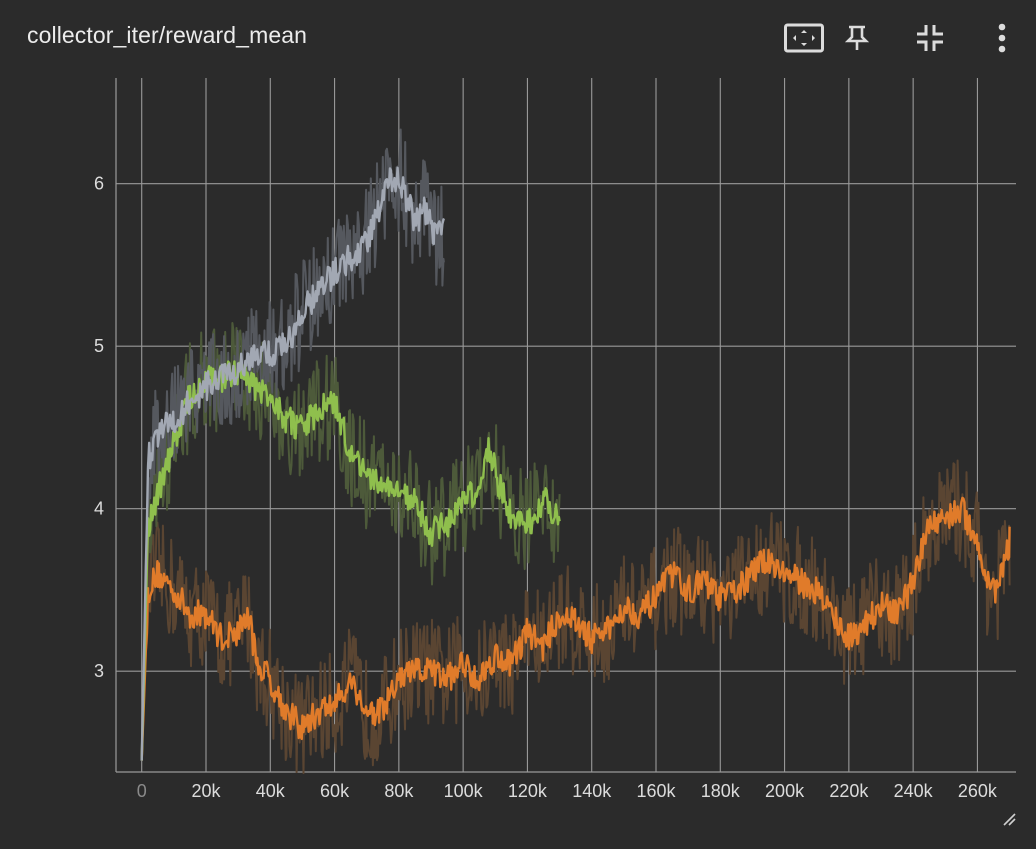 This screenshot has height=849, width=1036. I want to click on pin-icon, so click(857, 38).